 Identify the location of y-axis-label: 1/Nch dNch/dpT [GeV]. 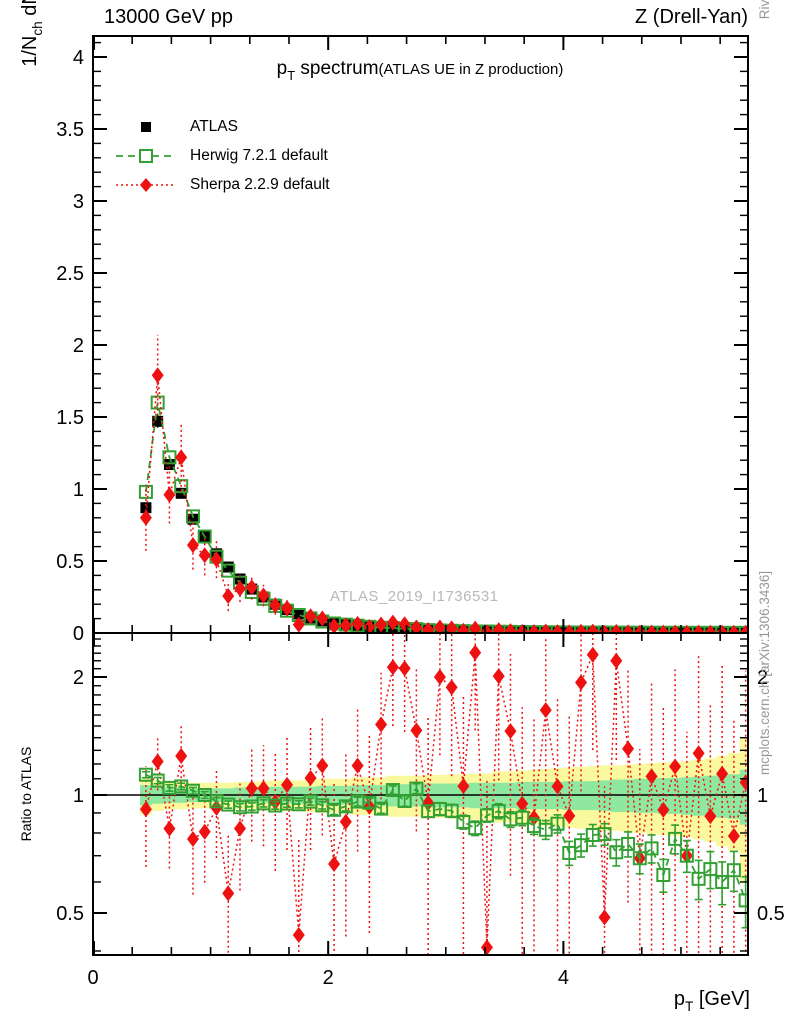
(32, 221).